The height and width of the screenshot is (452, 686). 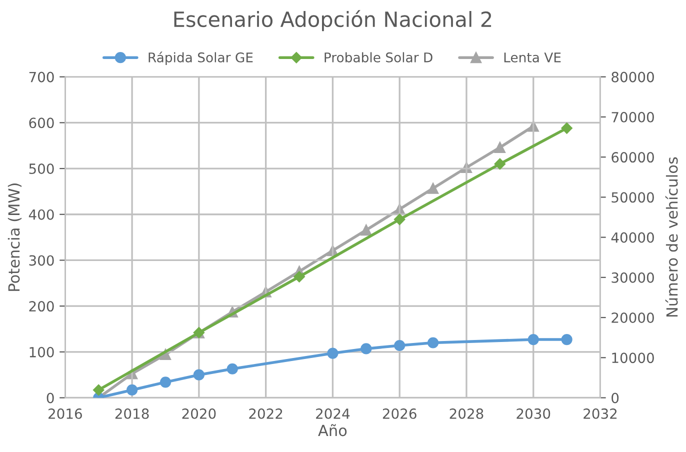 I want to click on chart-title: Escenario Adopción Nacional 2, so click(x=333, y=21).